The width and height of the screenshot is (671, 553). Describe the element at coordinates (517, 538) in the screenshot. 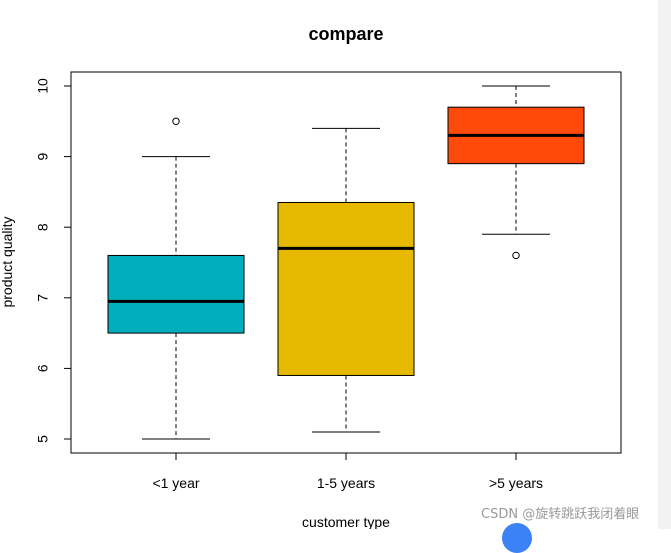

I see `floating-action-button` at that location.